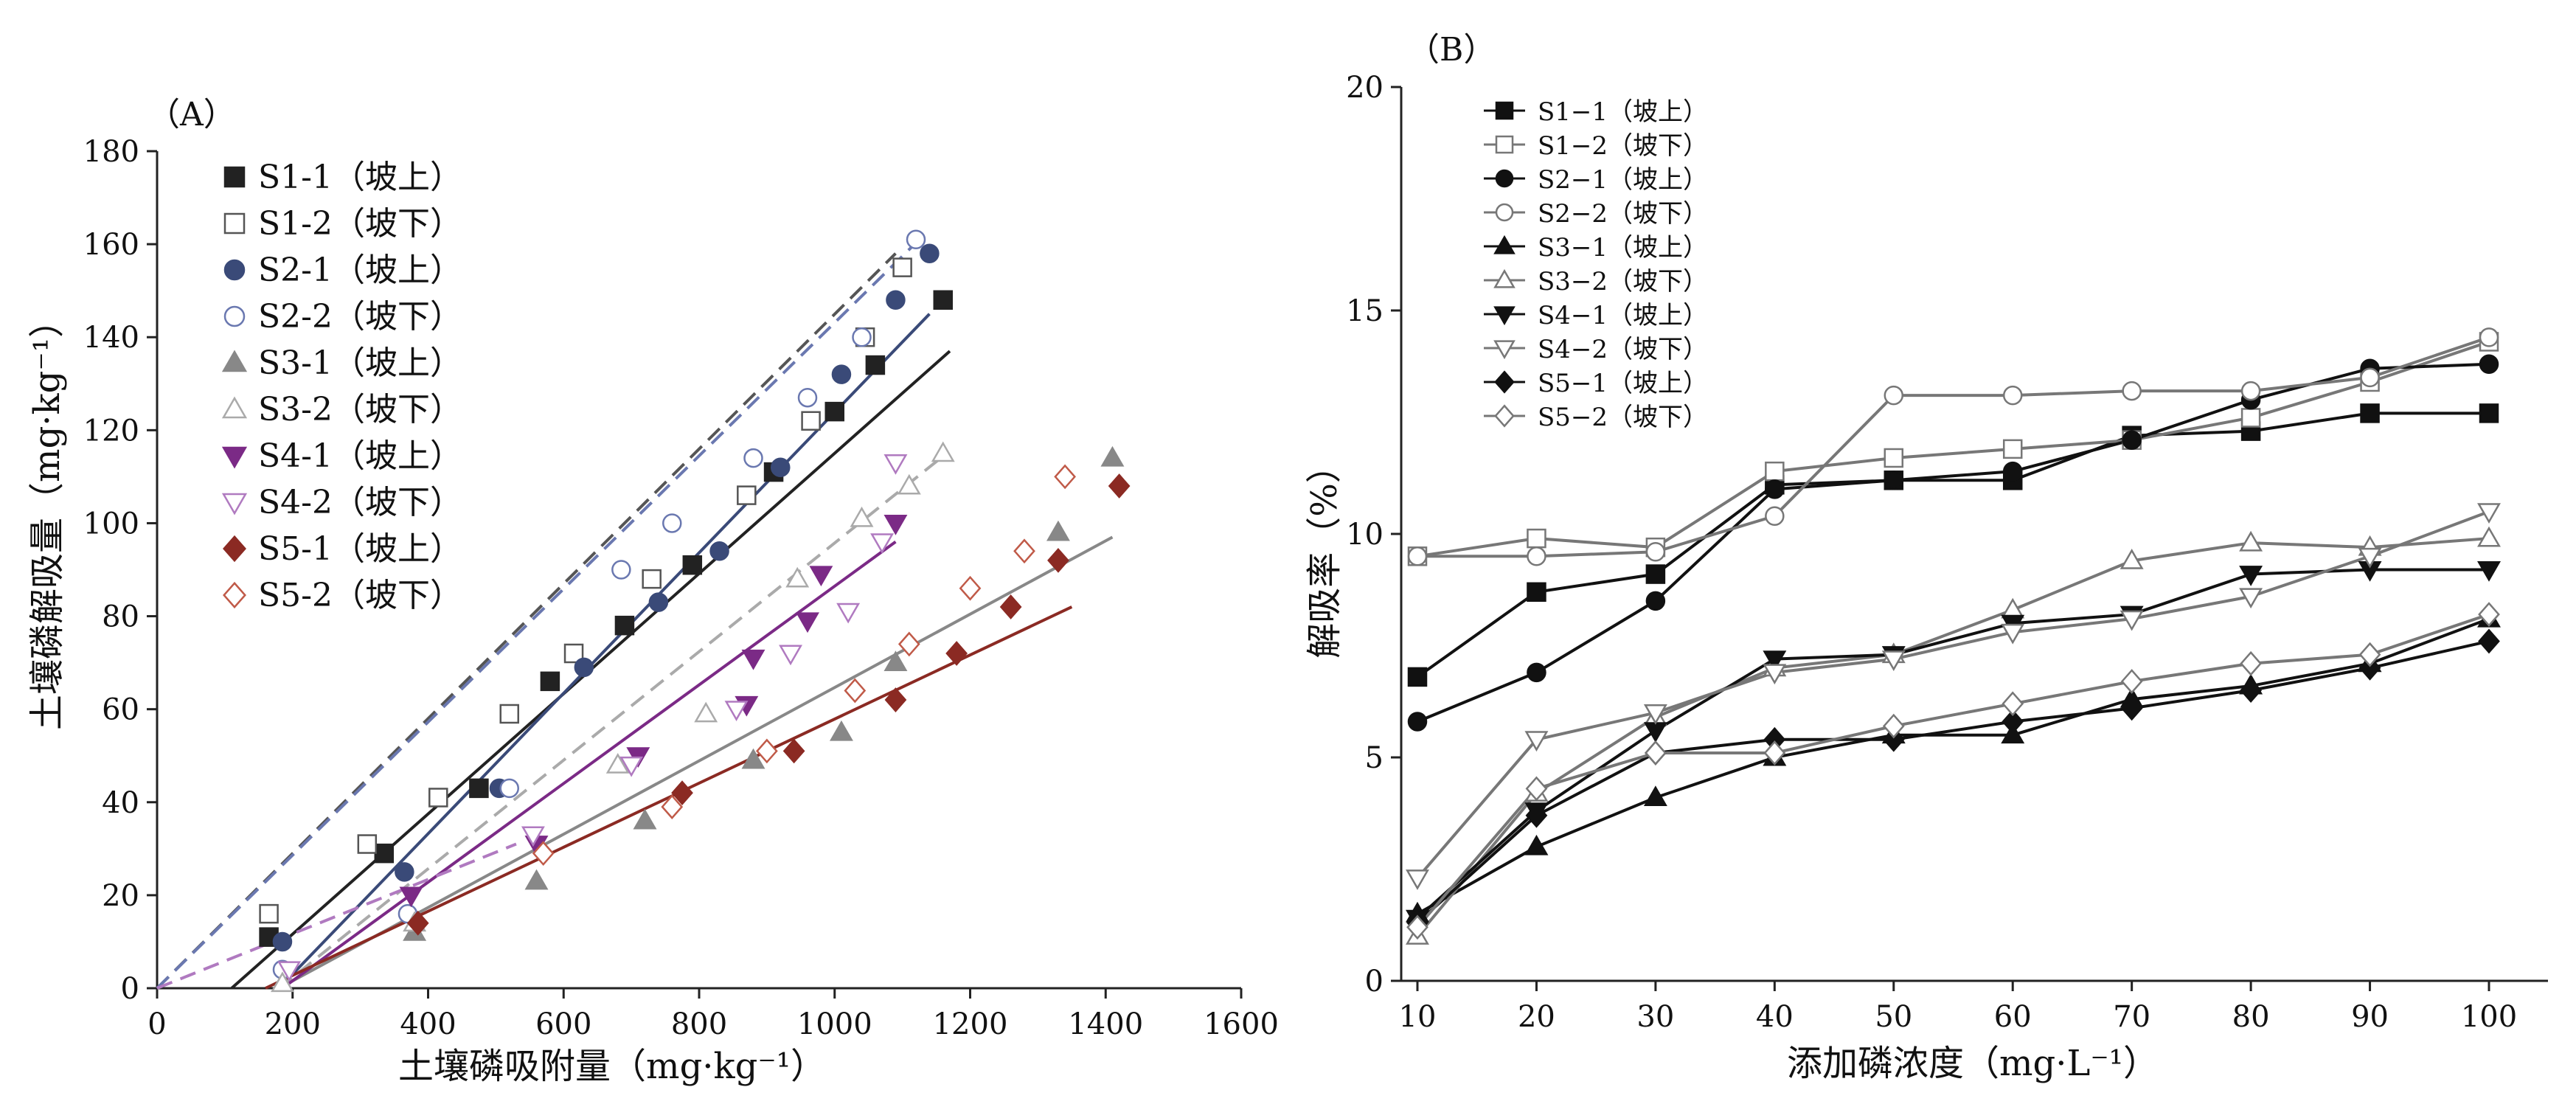 This screenshot has height=1104, width=2576. What do you see at coordinates (111, 524) in the screenshot?
I see `panel-a-y-tick-label: 100` at bounding box center [111, 524].